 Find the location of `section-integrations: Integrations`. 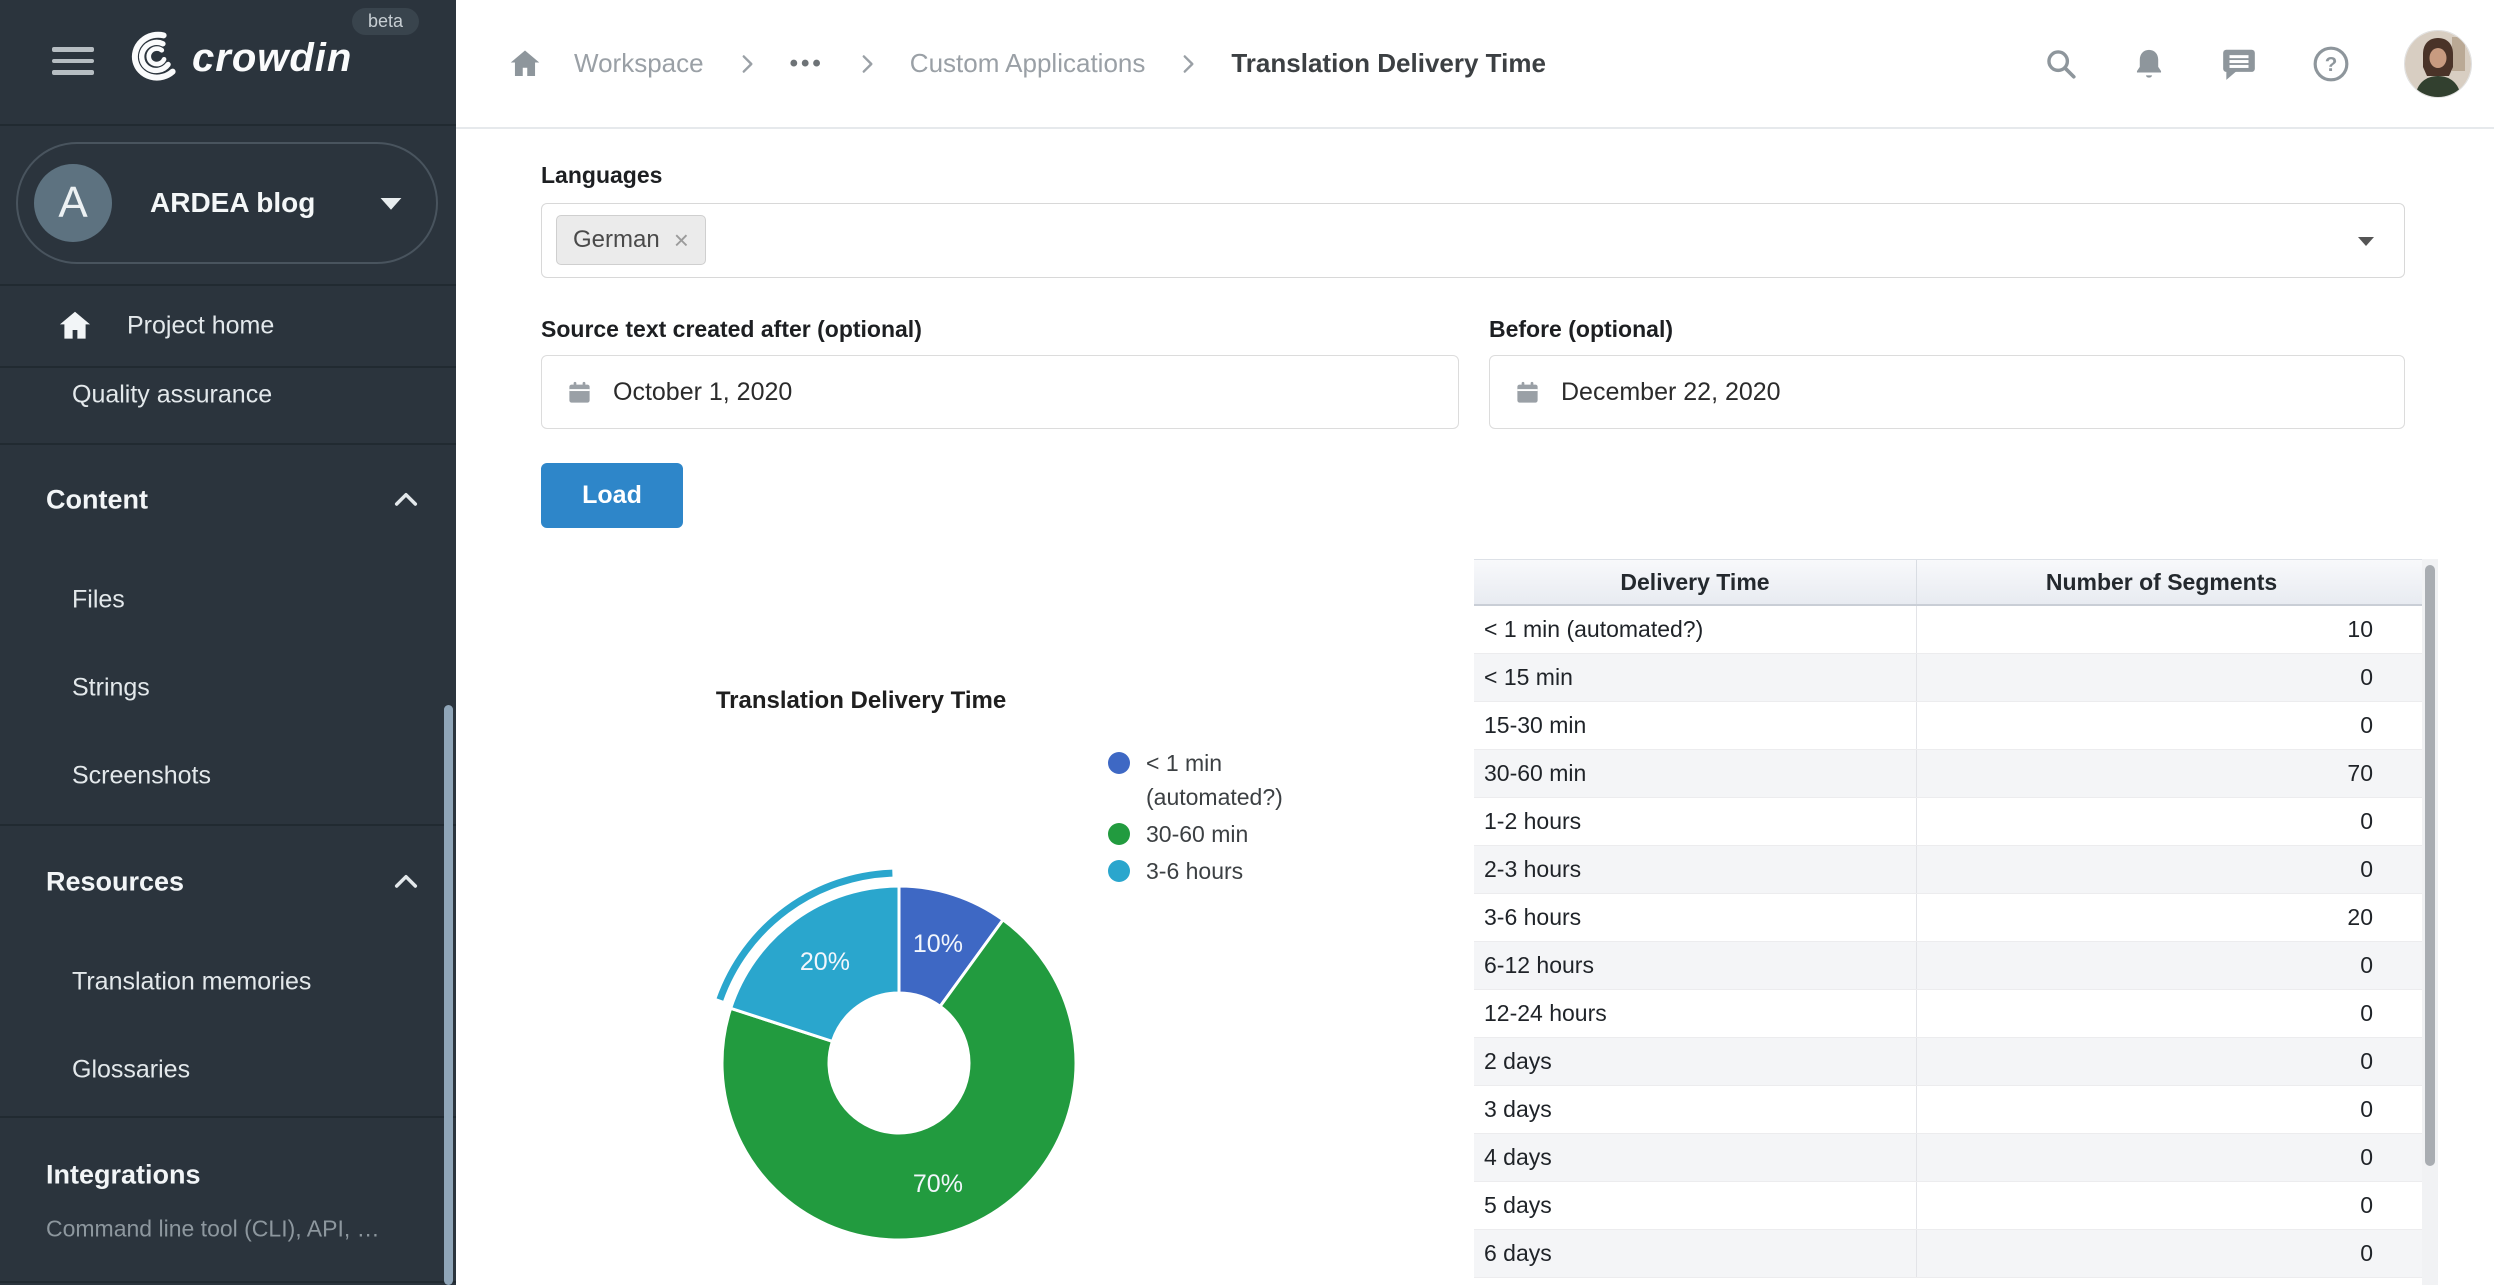

section-integrations: Integrations is located at coordinates (123, 1174).